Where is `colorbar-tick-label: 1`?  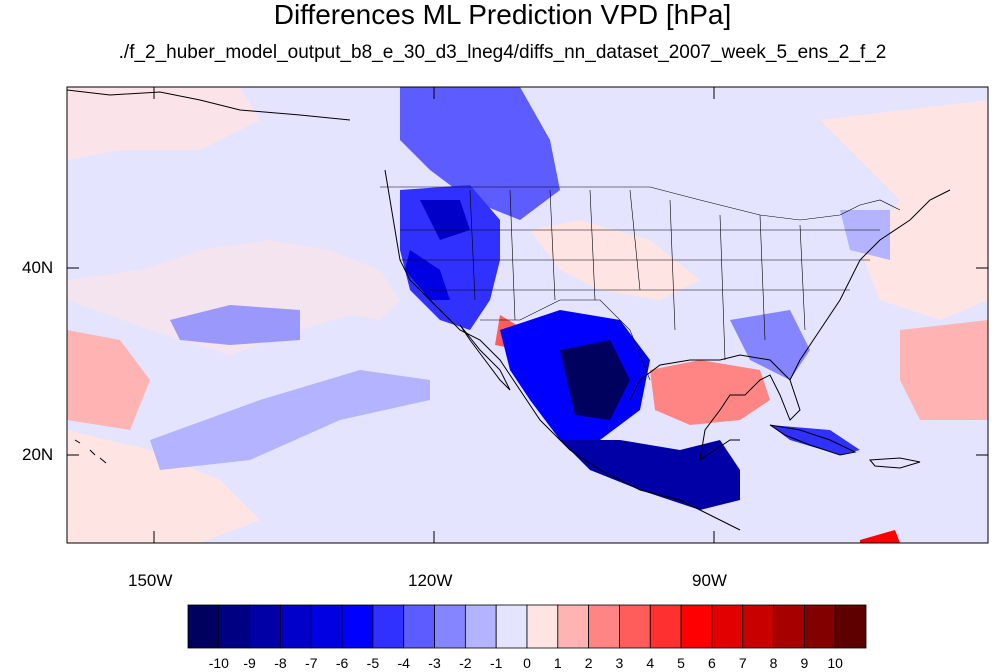
colorbar-tick-label: 1 is located at coordinates (557, 663).